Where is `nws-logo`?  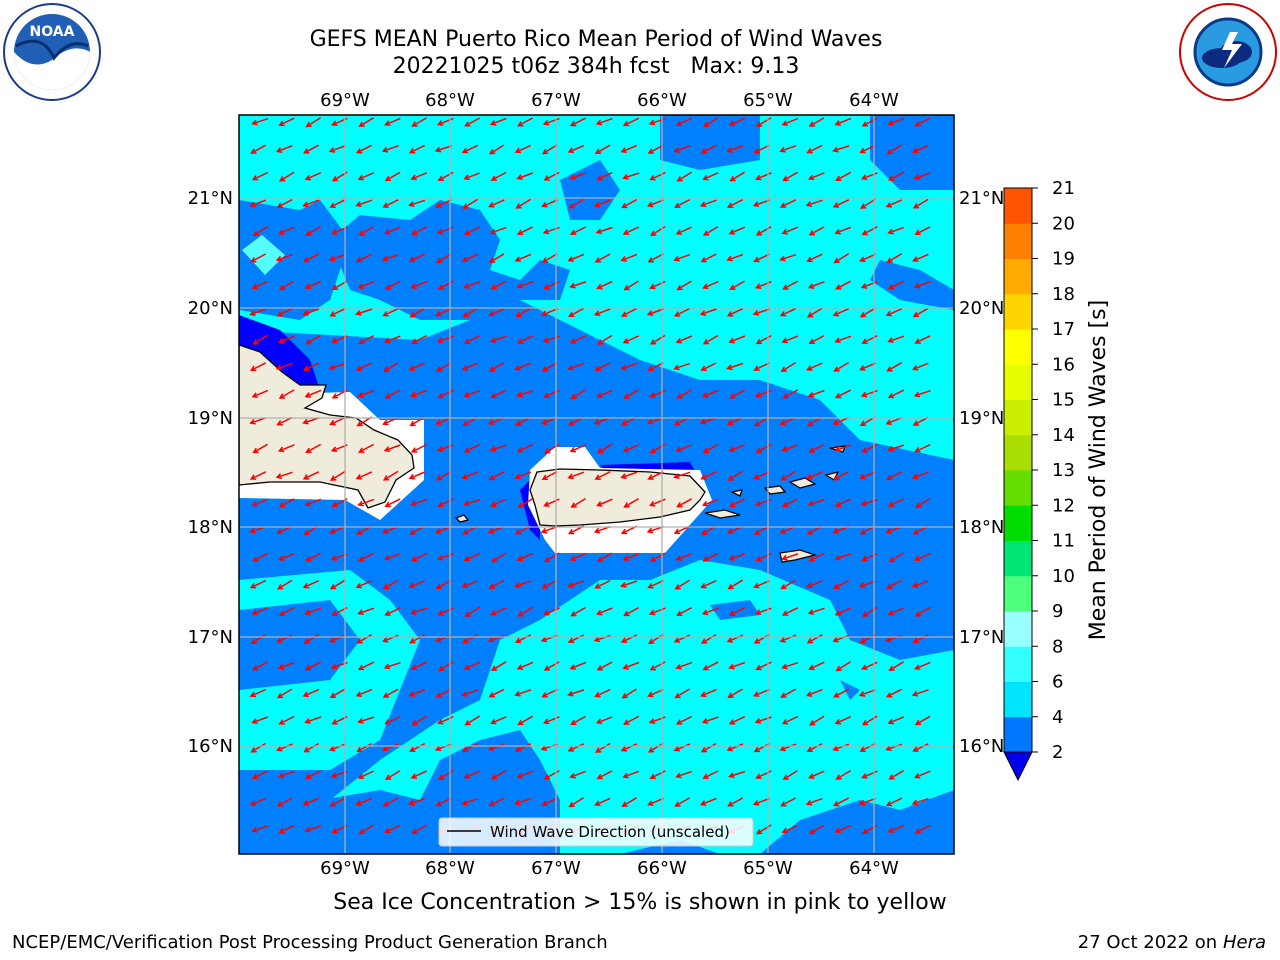
nws-logo is located at coordinates (1228, 52).